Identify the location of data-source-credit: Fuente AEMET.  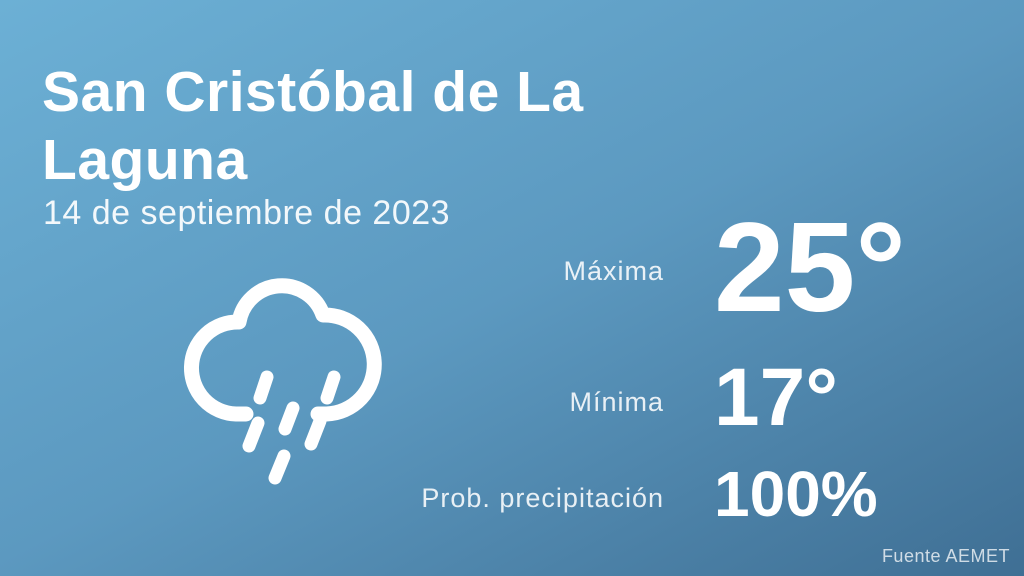
(945, 556).